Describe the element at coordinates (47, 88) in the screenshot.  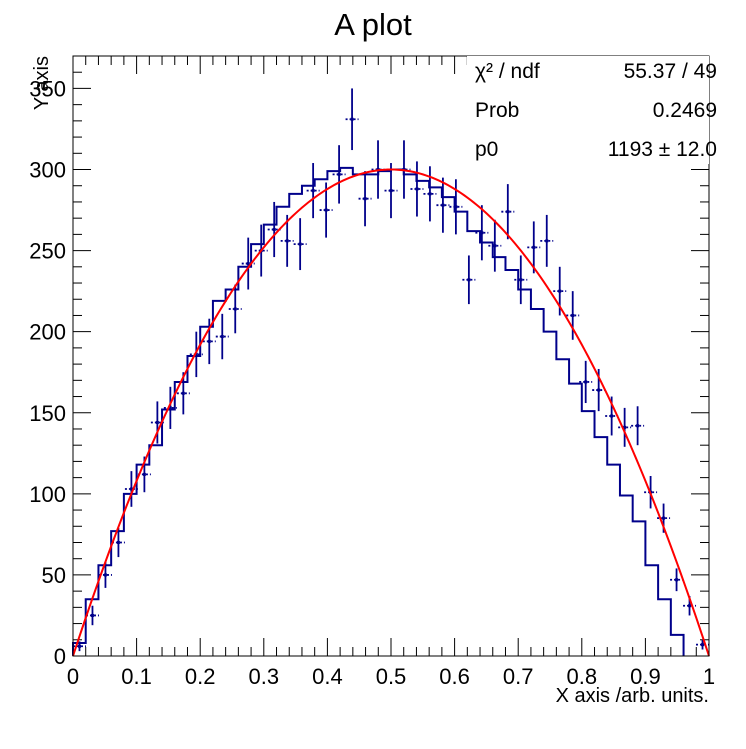
I see `y-tick-label: 350` at that location.